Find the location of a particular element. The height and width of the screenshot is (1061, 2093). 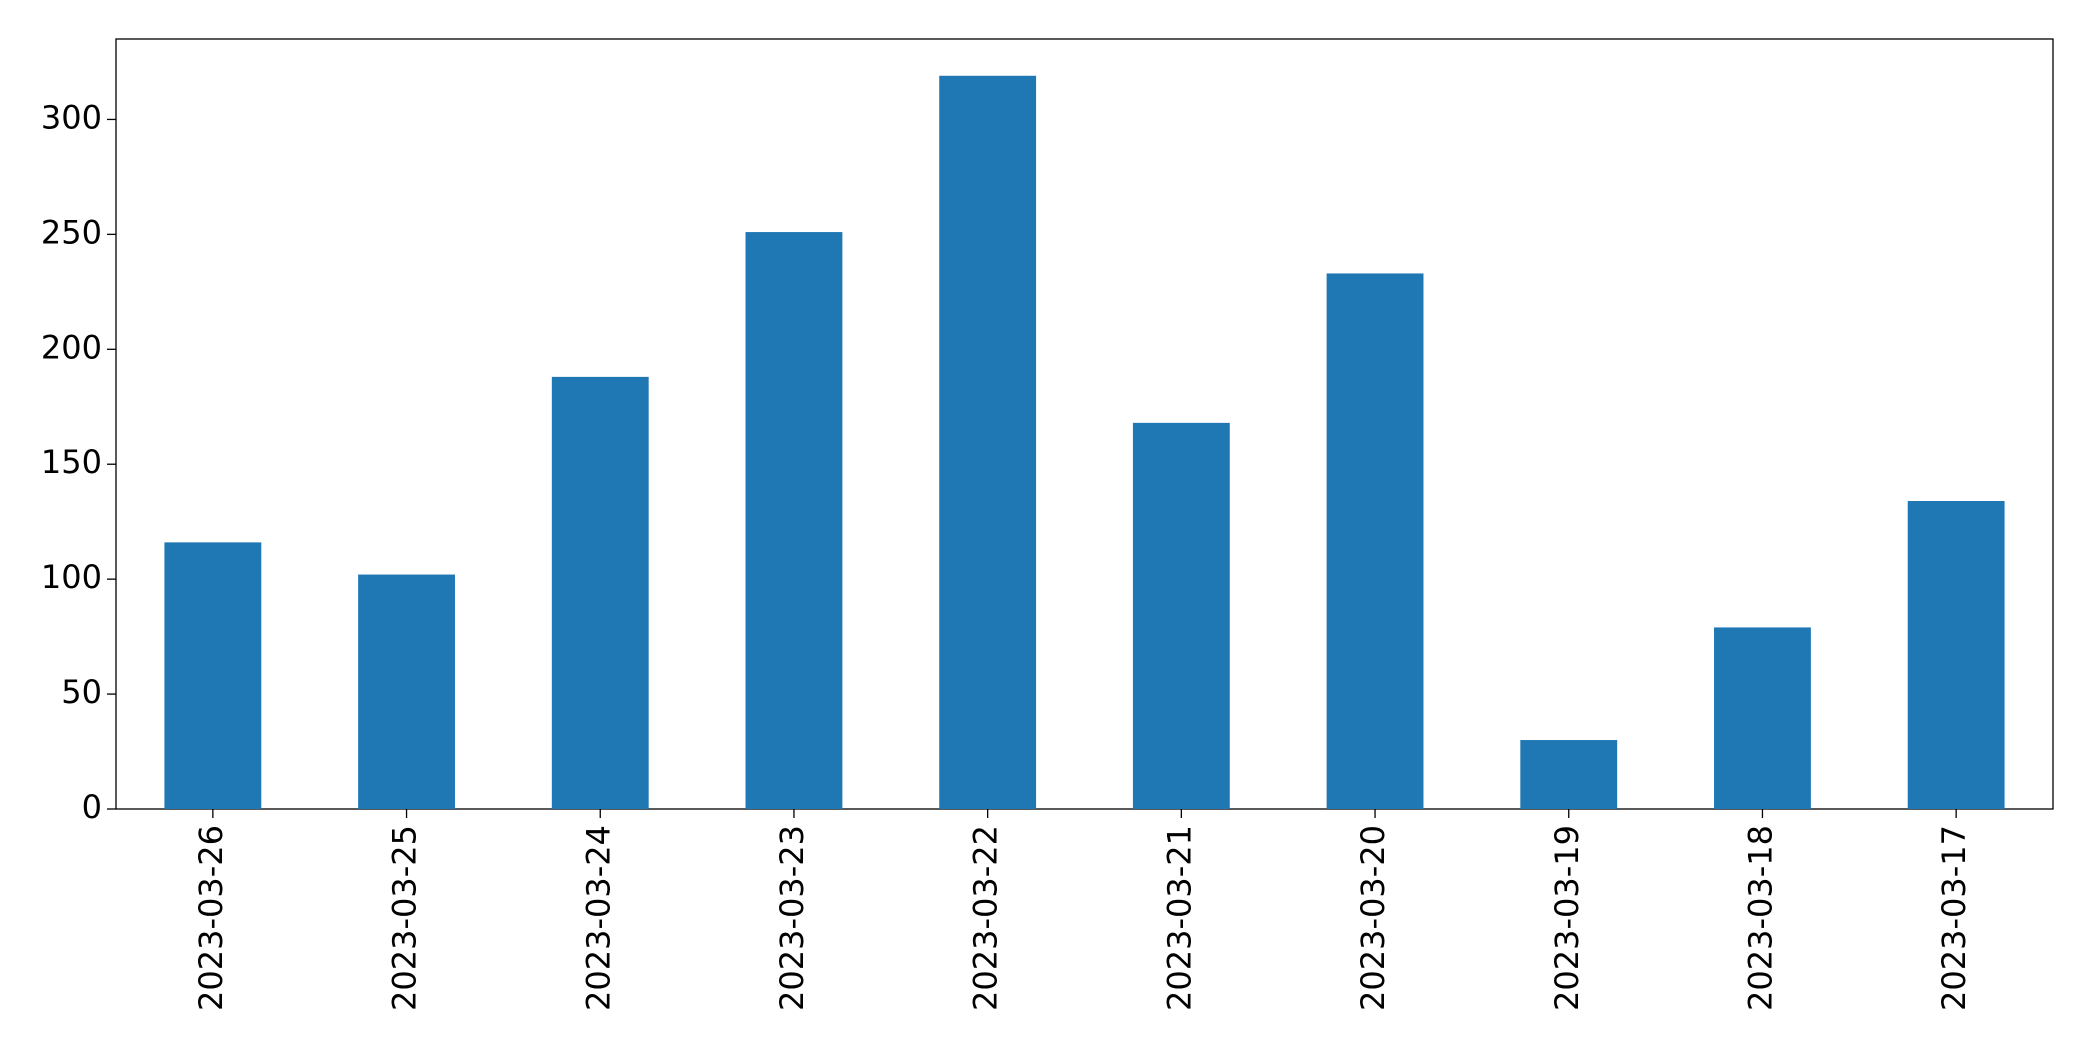

x-tick-label: 2023-03-18 is located at coordinates (1760, 918).